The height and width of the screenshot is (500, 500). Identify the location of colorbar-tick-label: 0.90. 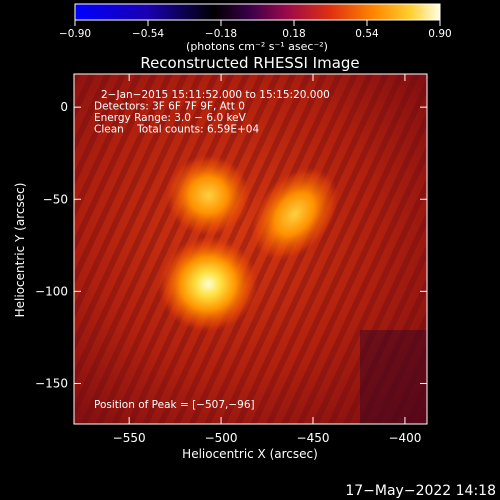
(439, 34).